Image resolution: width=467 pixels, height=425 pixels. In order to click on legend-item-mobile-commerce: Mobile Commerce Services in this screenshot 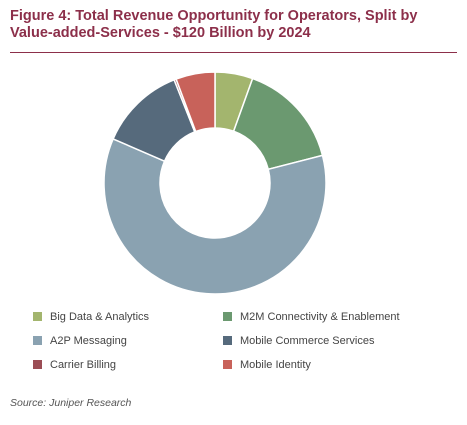, I will do `click(338, 340)`.